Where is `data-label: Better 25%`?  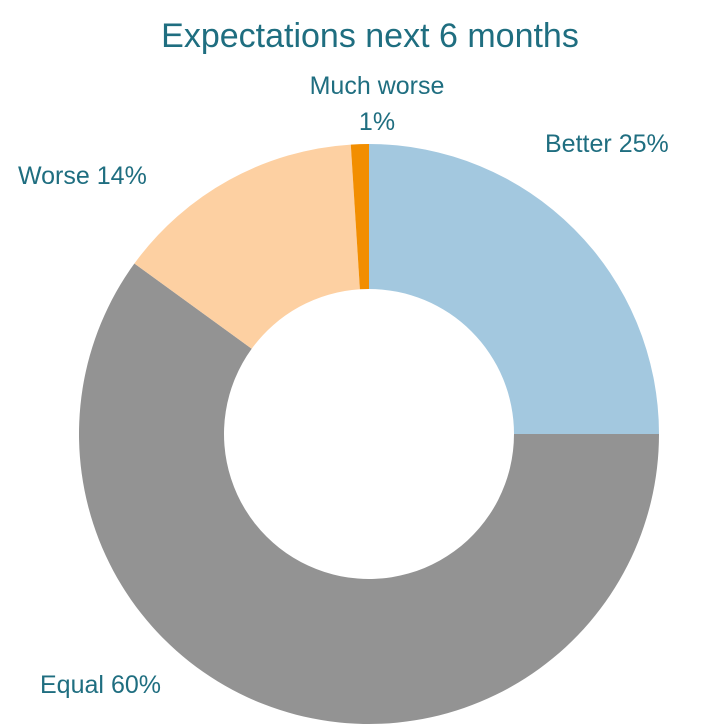
data-label: Better 25% is located at coordinates (607, 144).